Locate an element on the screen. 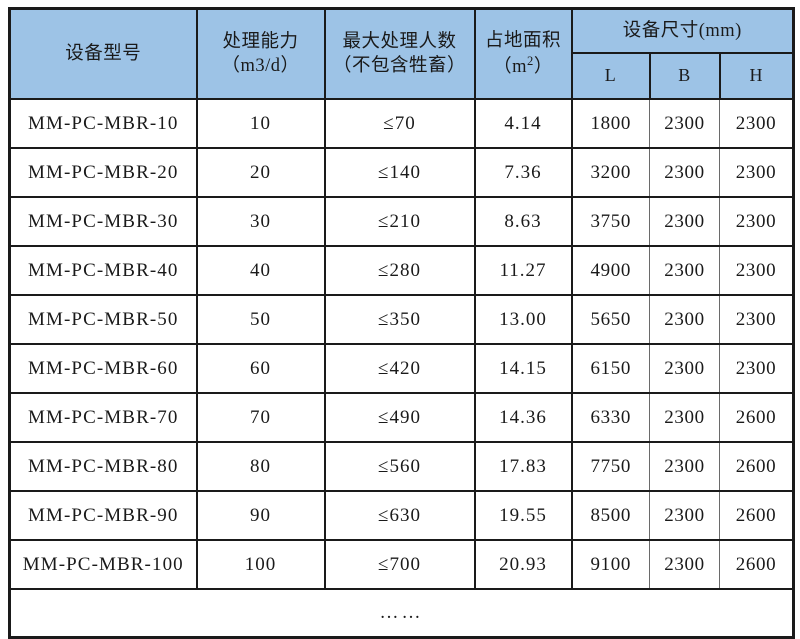 The image size is (800, 639). cell-dimension-l: 8500 is located at coordinates (610, 515).